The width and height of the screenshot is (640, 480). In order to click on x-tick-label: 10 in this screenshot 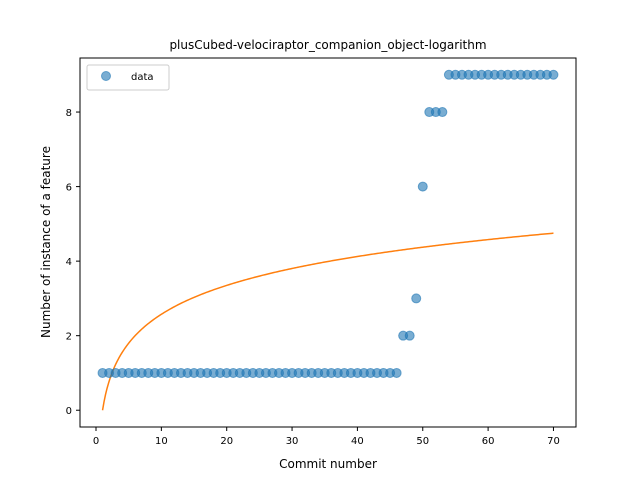, I will do `click(161, 441)`.